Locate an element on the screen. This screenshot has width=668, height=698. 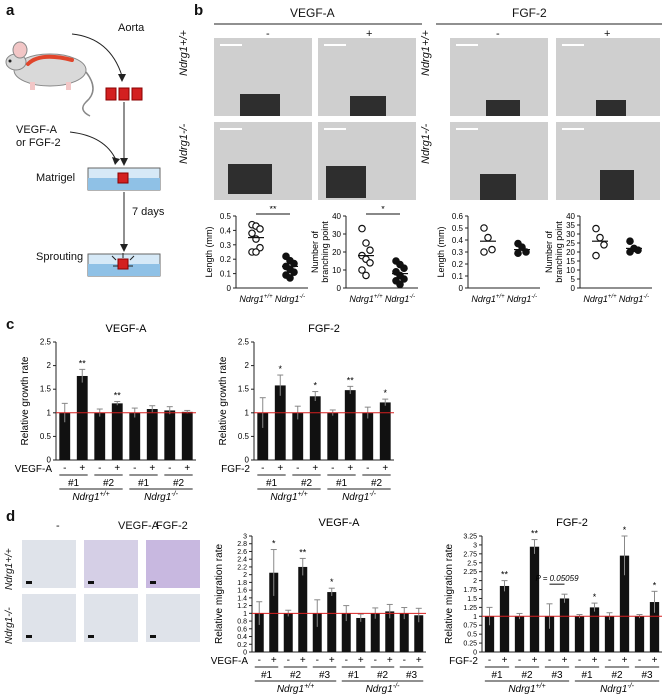
panel-label-a: a is located at coordinates (10, 10).